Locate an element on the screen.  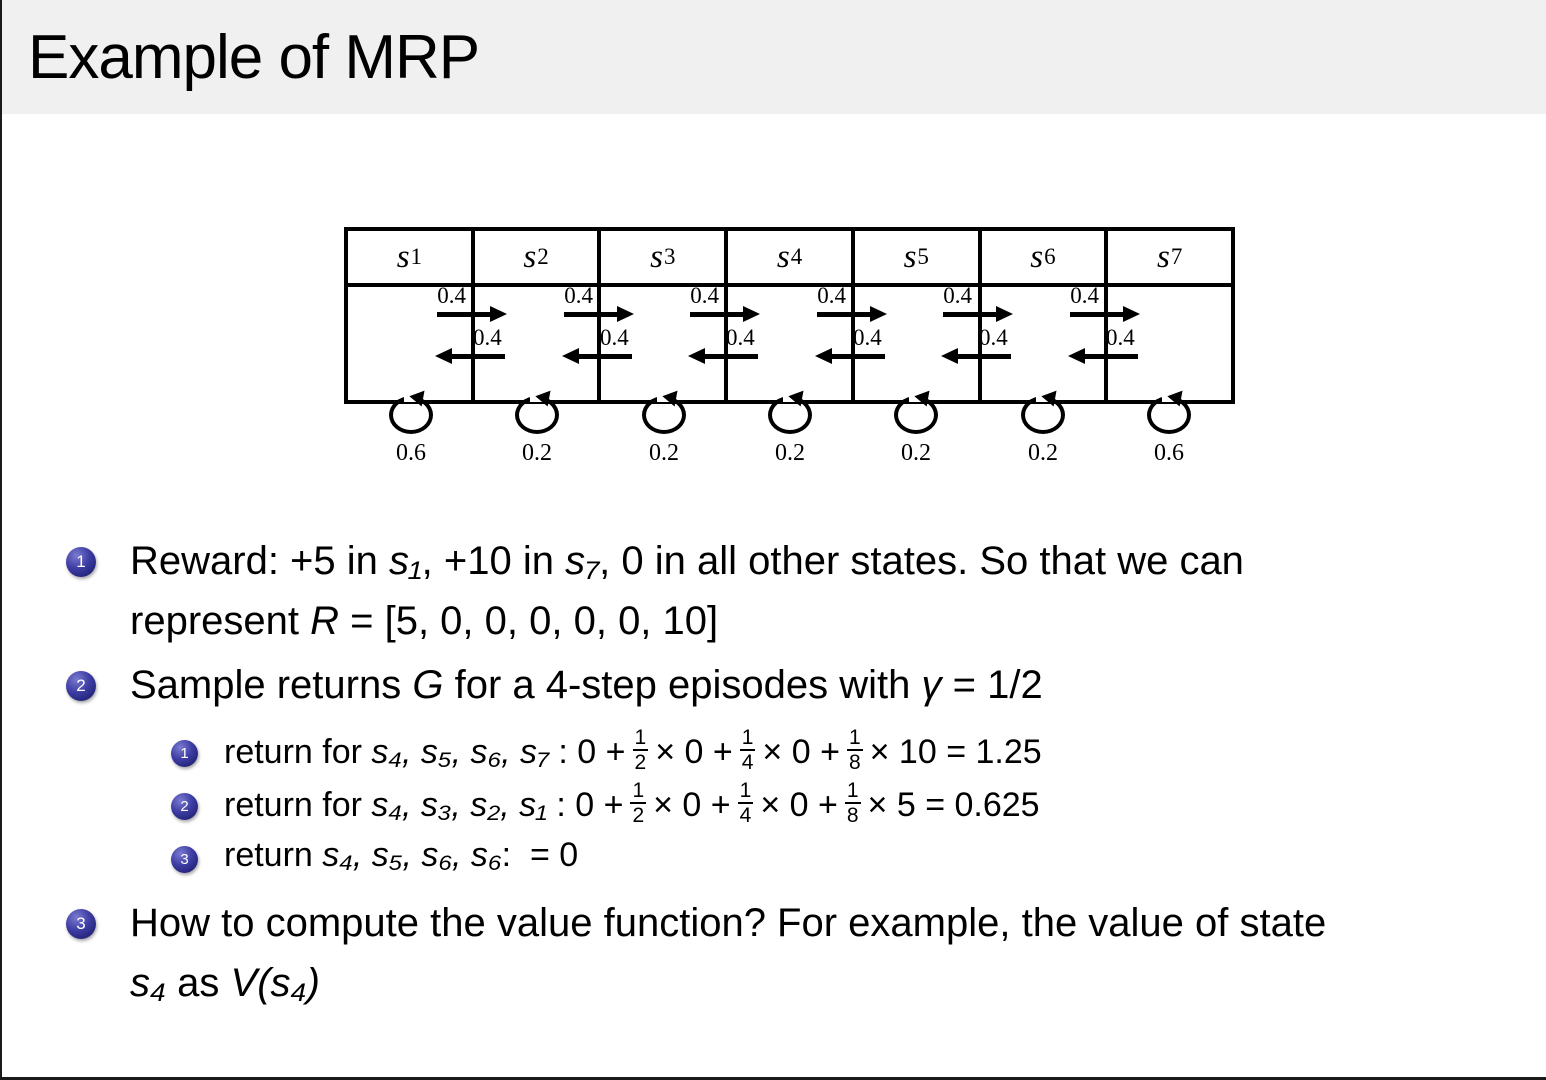
slide-header: Example of MRP is located at coordinates (774, 57).